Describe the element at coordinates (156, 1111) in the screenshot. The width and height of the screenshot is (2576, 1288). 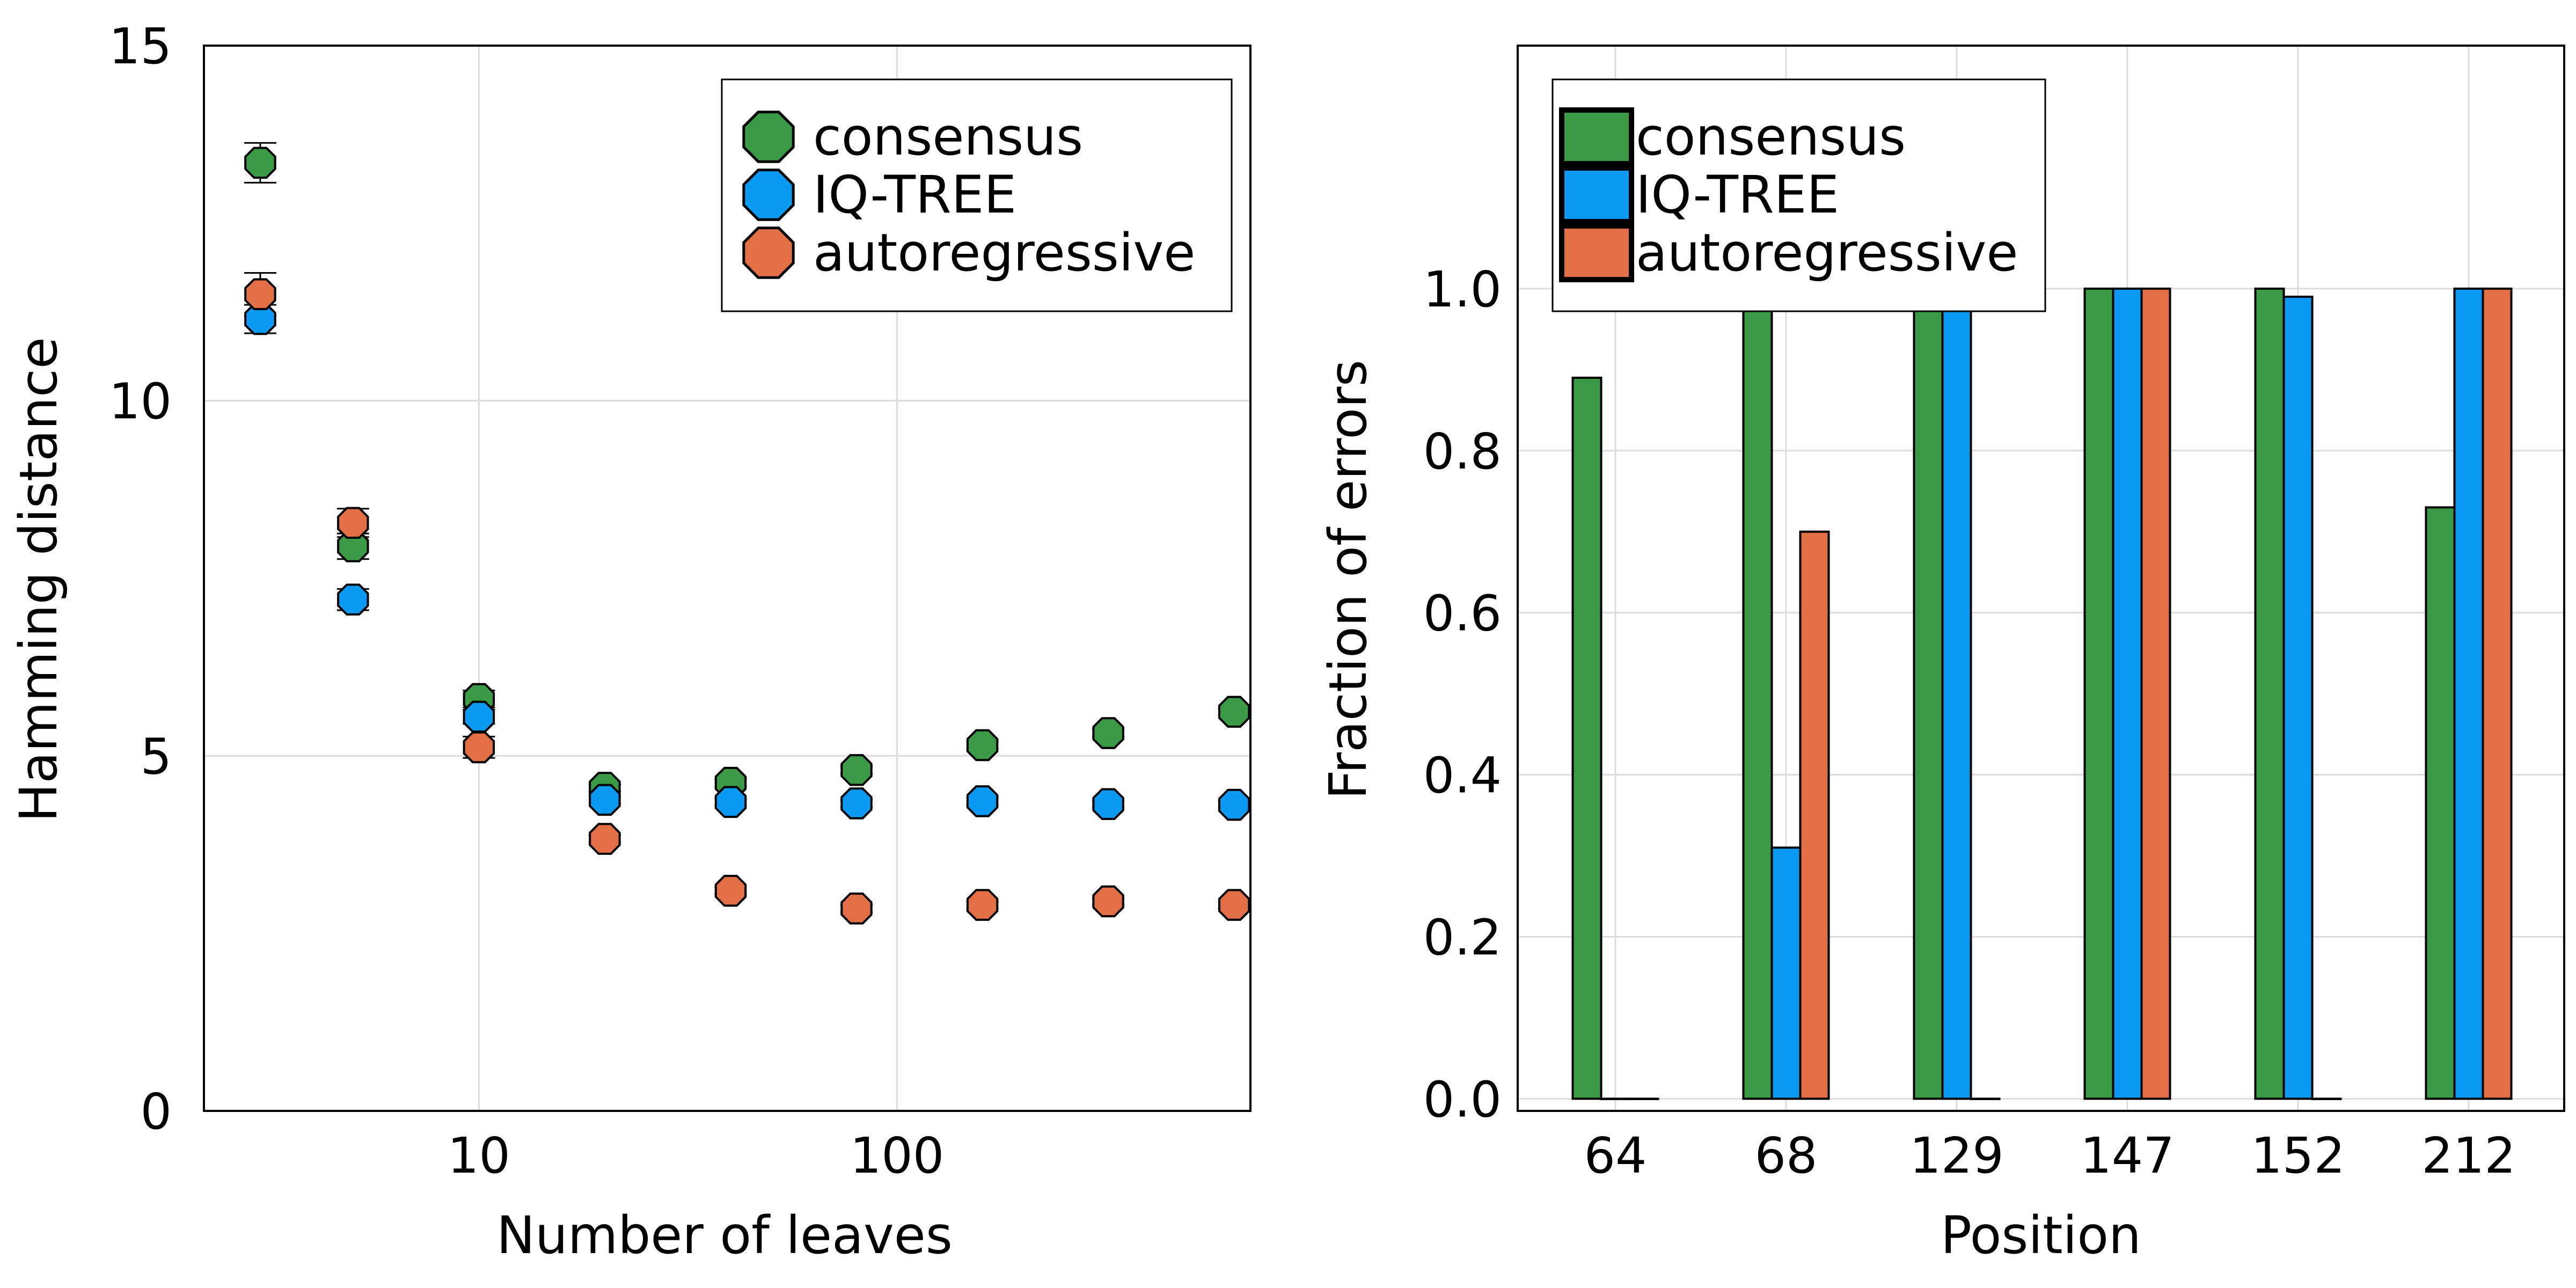
I see `left-y-tick-label: 0` at that location.